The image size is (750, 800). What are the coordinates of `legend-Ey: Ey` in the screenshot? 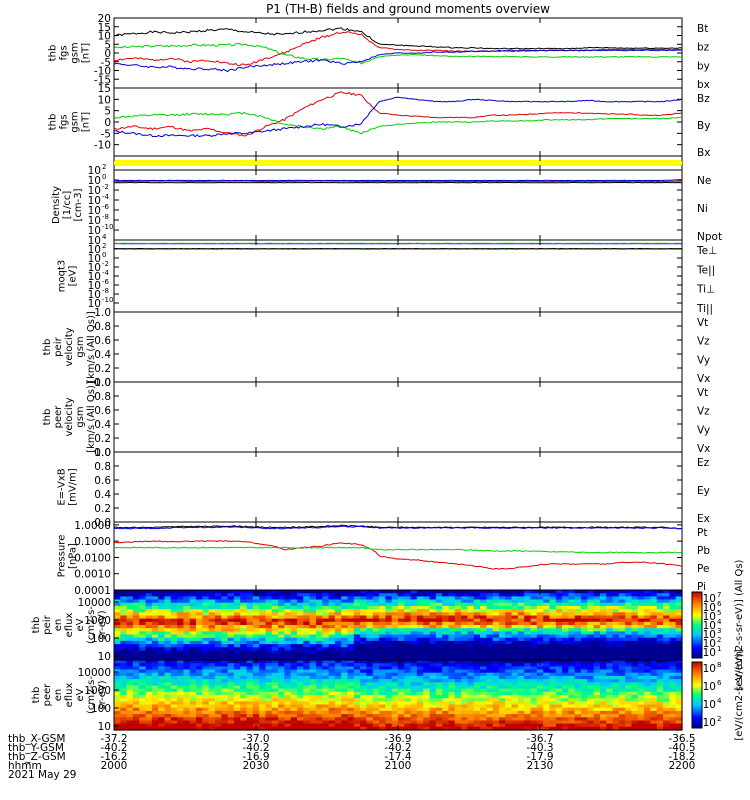 It's located at (703, 491).